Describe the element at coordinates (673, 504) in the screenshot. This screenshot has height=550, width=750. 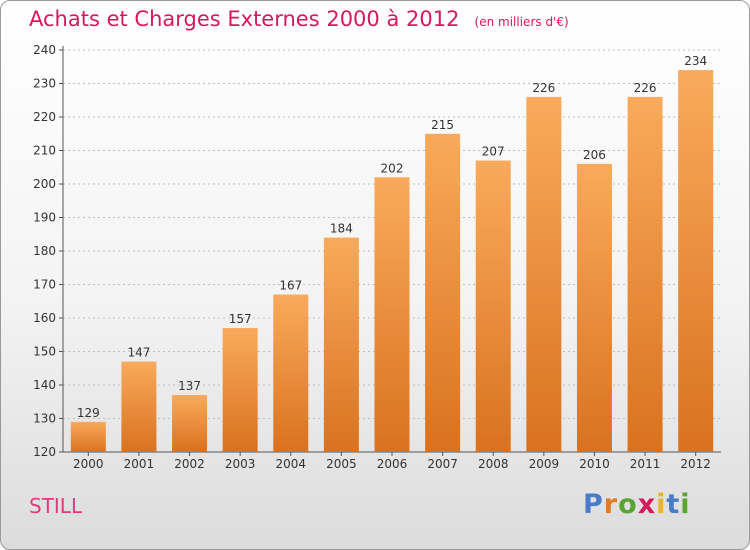
I see `logo-letter: t` at that location.